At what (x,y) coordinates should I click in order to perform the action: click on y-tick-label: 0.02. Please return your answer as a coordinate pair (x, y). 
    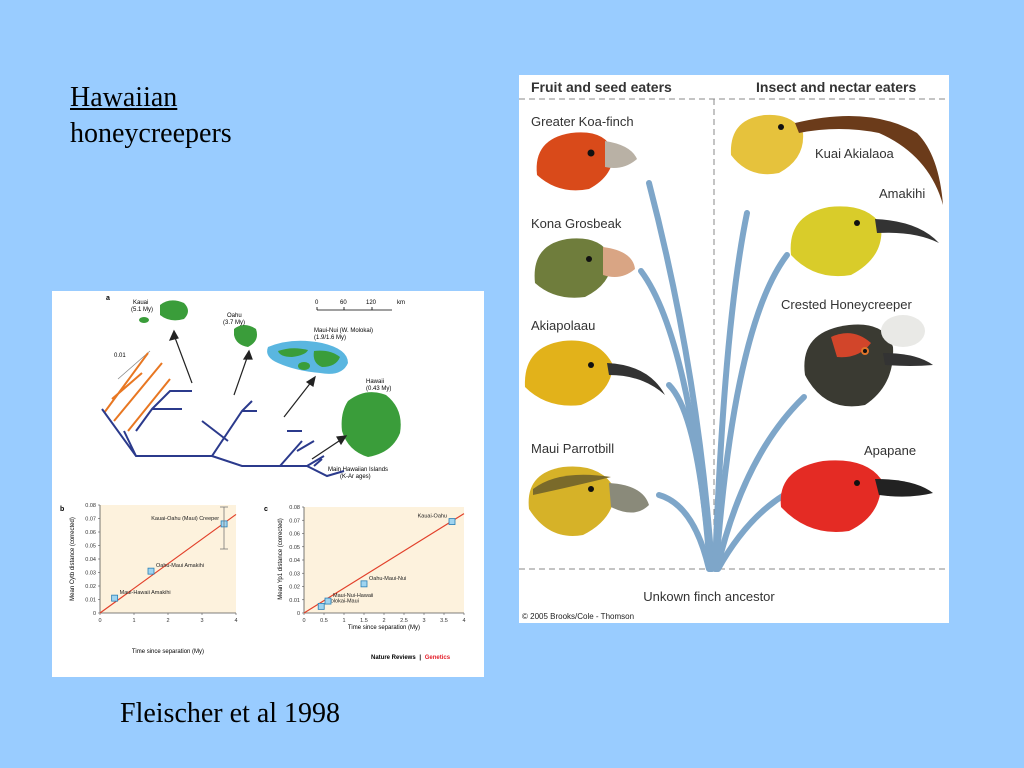
    Looking at the image, I should click on (294, 588).